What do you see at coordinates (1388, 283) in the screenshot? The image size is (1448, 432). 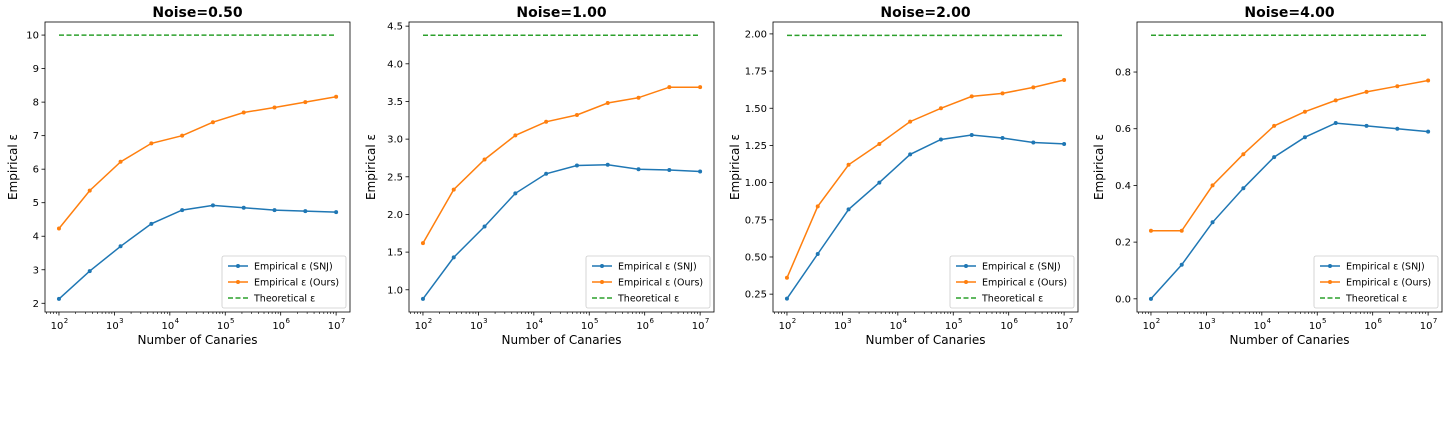 I see `legend-label: Empirical ε (Ours)` at bounding box center [1388, 283].